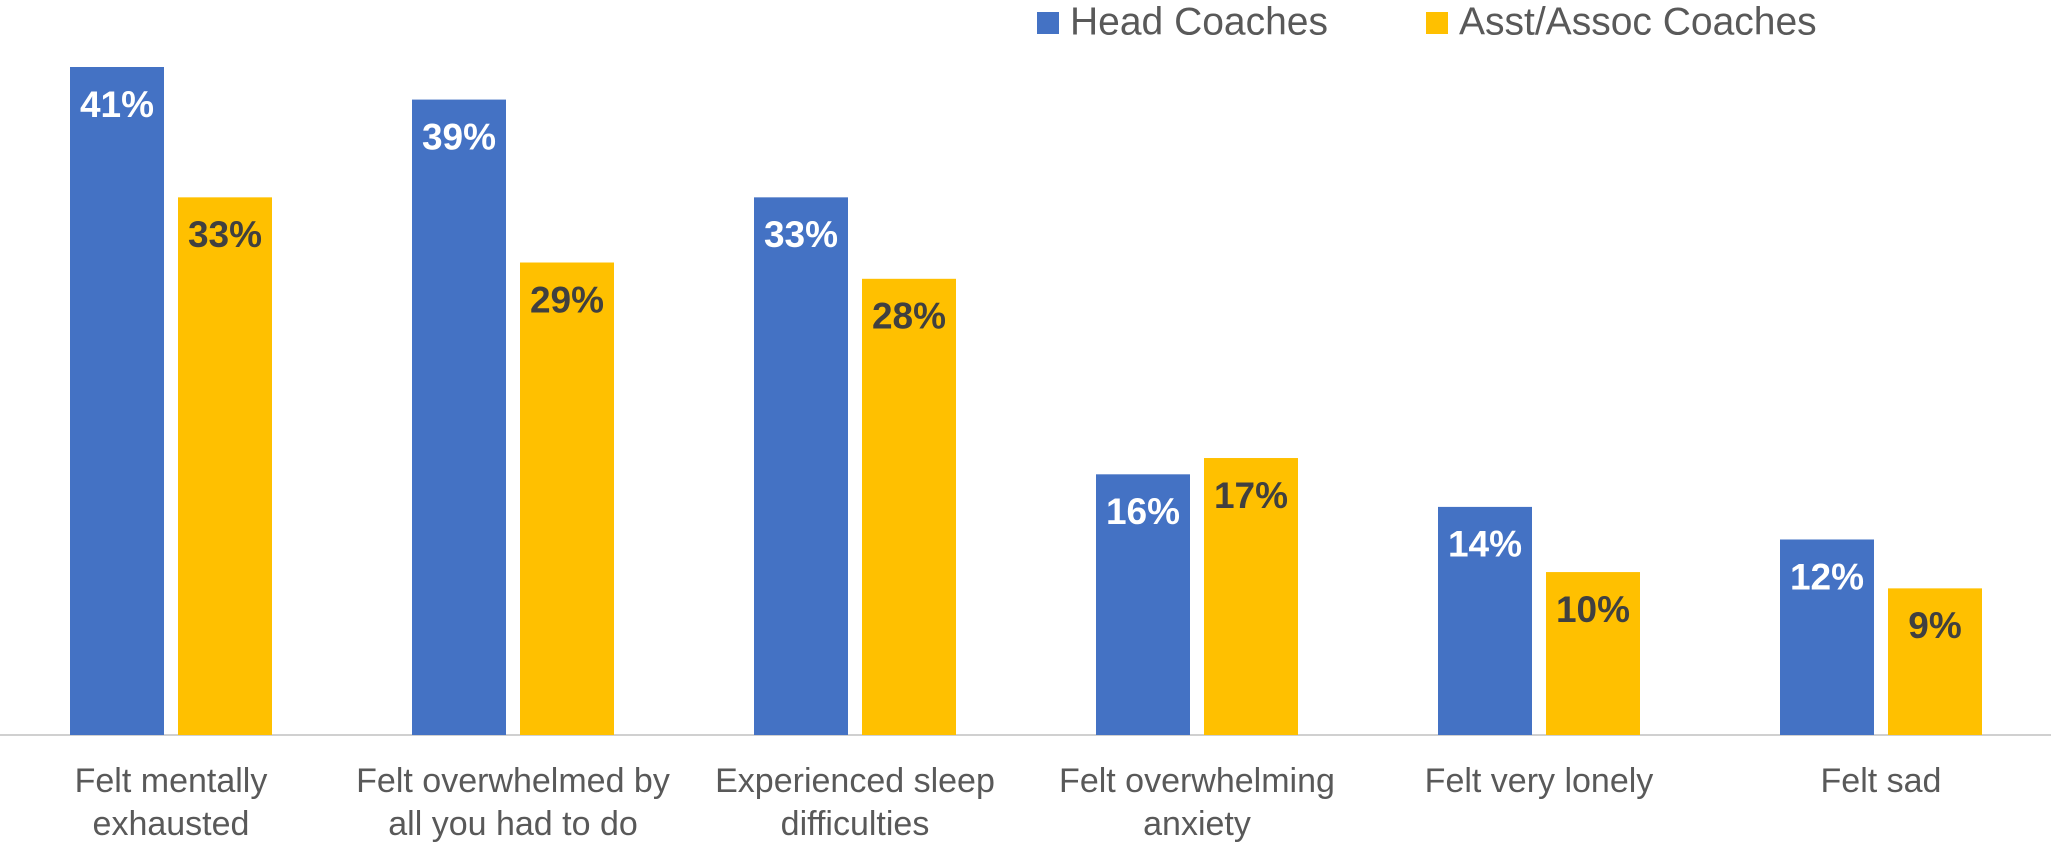 Image resolution: width=2051 pixels, height=846 pixels. What do you see at coordinates (1485, 544) in the screenshot?
I see `data-label: 14%` at bounding box center [1485, 544].